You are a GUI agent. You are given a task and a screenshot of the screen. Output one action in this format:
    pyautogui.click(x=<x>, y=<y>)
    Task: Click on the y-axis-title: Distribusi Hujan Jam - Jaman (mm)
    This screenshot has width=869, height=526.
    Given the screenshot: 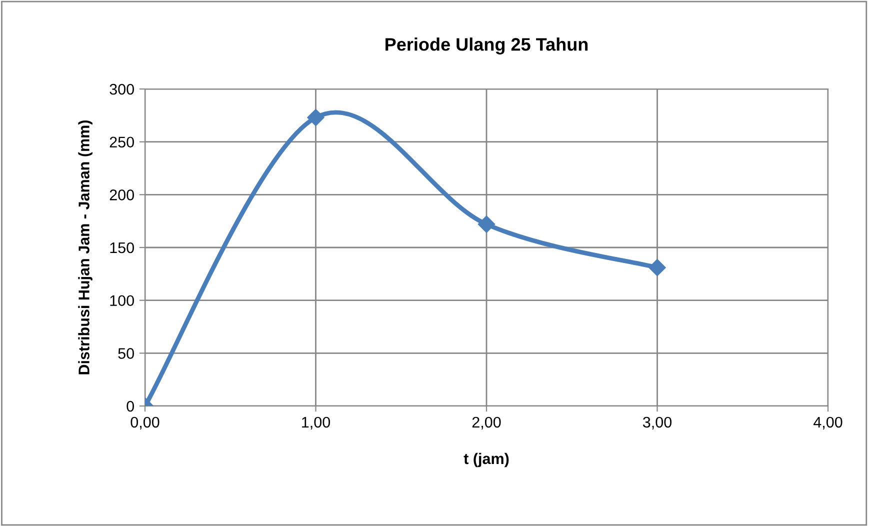 What is the action you would take?
    pyautogui.click(x=85, y=247)
    